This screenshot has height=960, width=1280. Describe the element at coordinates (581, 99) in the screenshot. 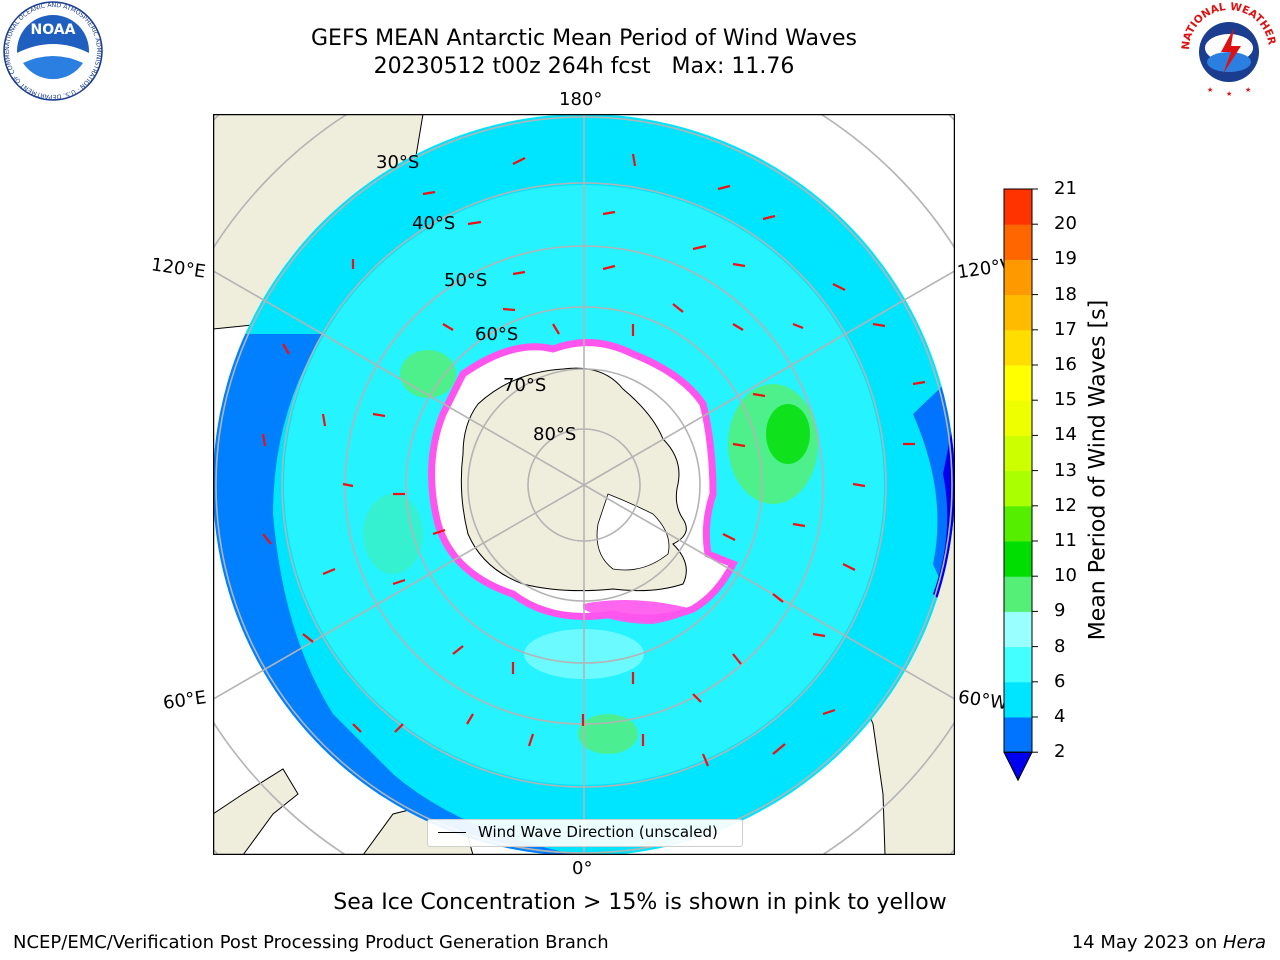

I see `lon-label-180: 180°` at that location.